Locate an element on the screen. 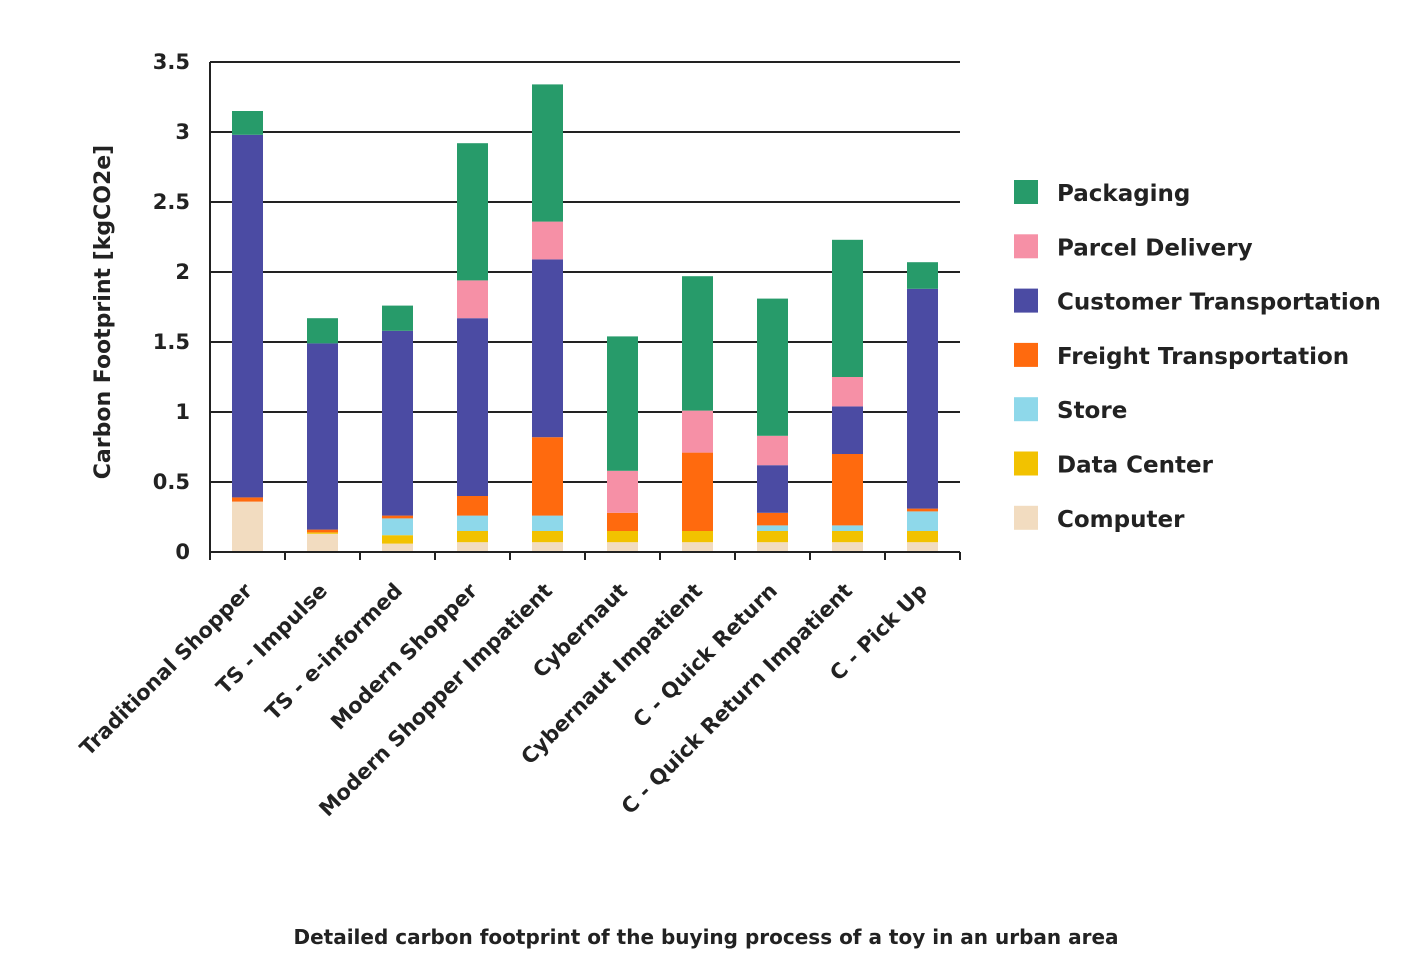  y-tick-label: 1 is located at coordinates (182, 412).